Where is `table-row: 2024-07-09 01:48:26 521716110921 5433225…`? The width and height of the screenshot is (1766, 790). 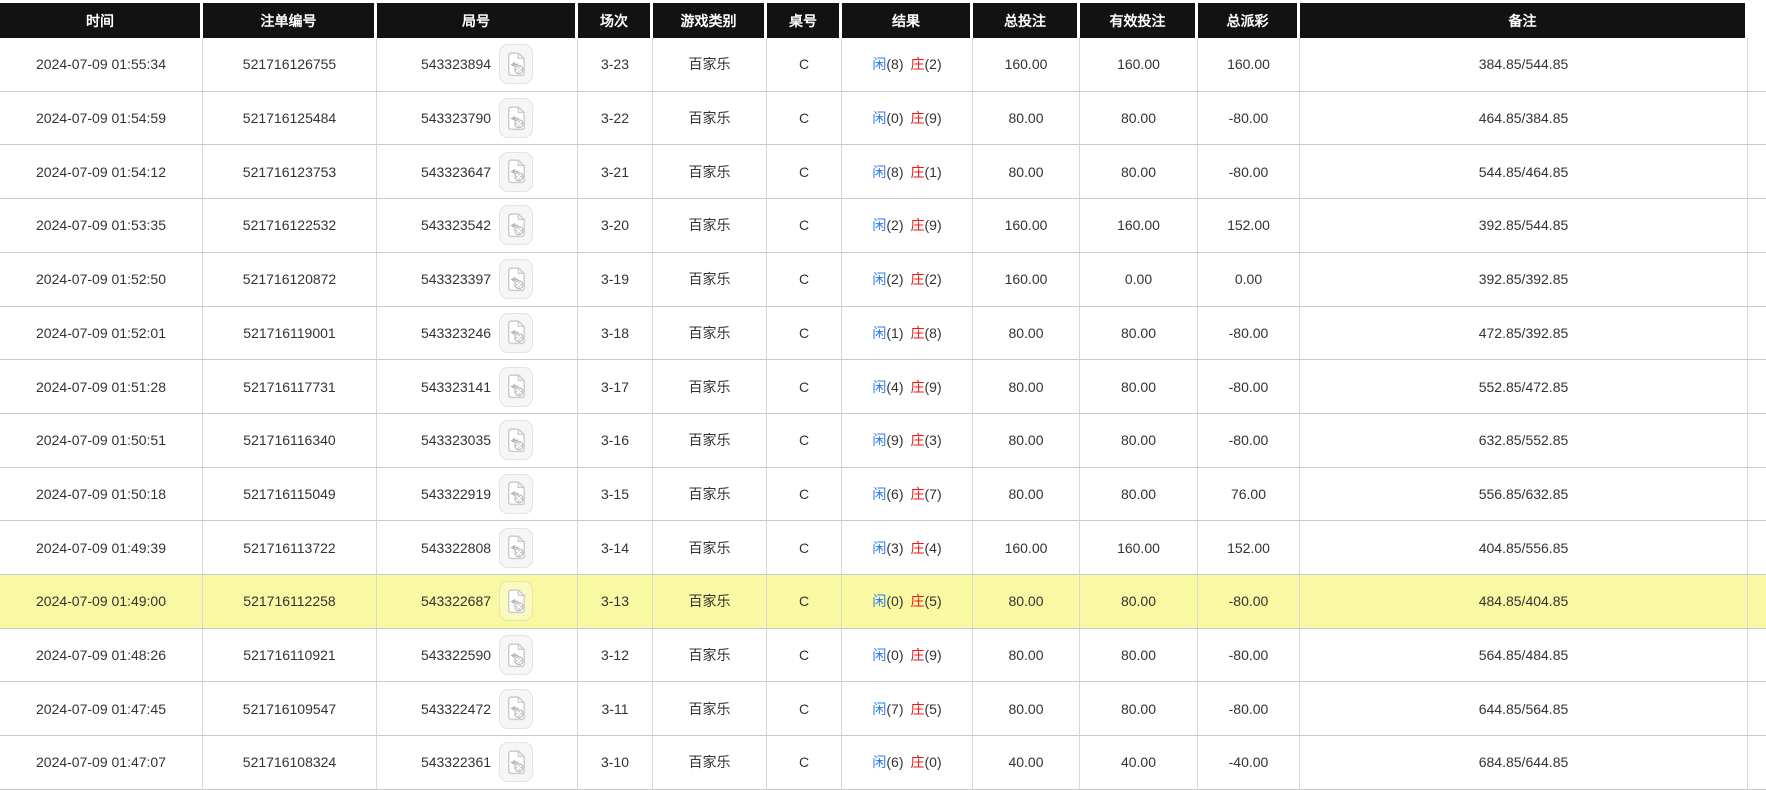 table-row: 2024-07-09 01:48:26 521716110921 5433225… is located at coordinates (883, 655).